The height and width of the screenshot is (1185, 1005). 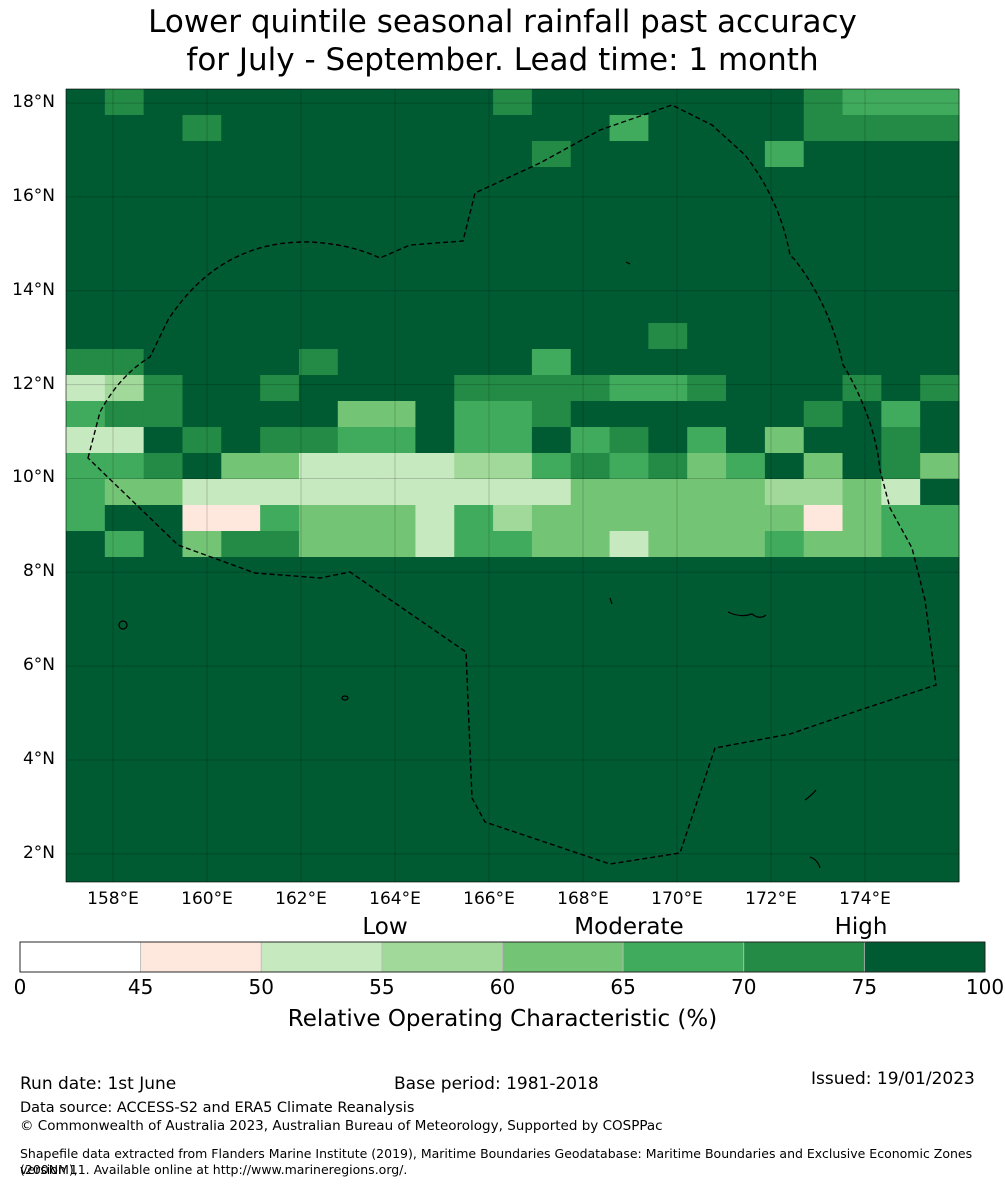 I want to click on colorbar-frame, so click(x=502, y=957).